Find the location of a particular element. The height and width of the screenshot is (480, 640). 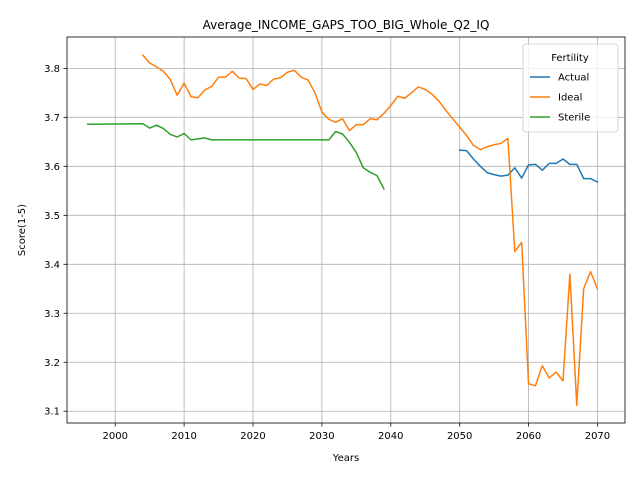

x-tick-label: 2000 is located at coordinates (114, 436).